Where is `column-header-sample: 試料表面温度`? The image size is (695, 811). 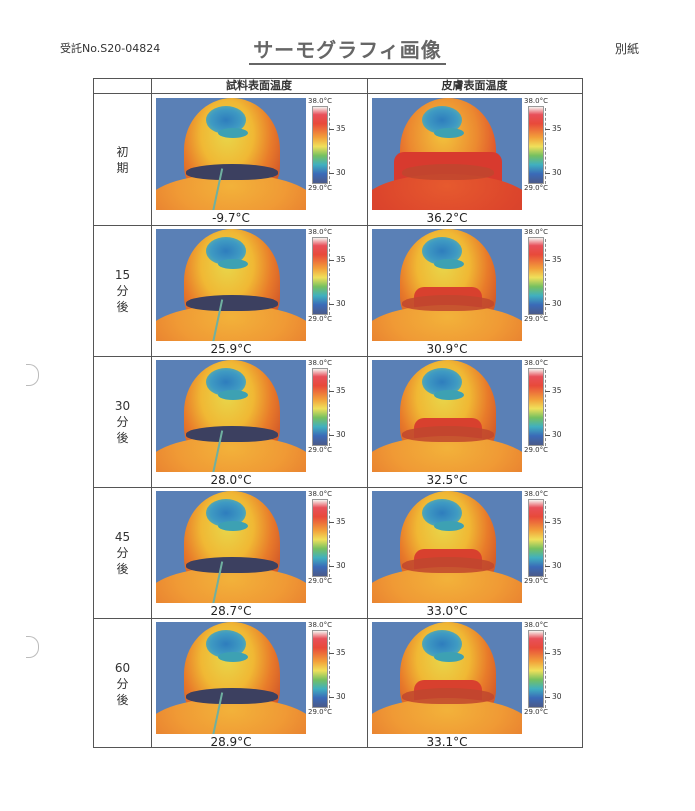
column-header-sample: 試料表面温度 is located at coordinates (259, 85).